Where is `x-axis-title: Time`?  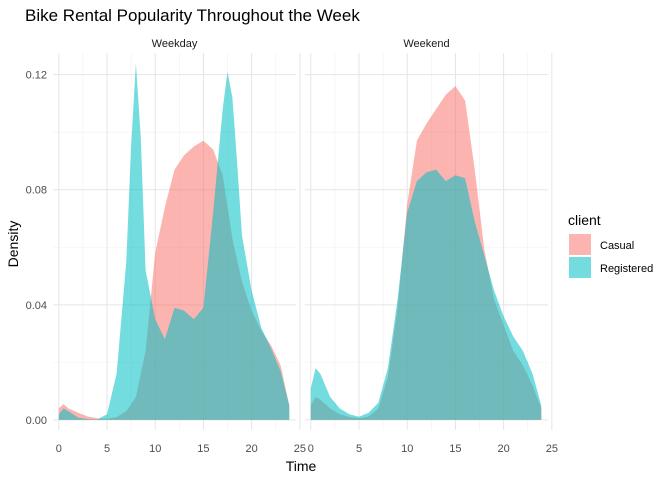 x-axis-title: Time is located at coordinates (301, 466).